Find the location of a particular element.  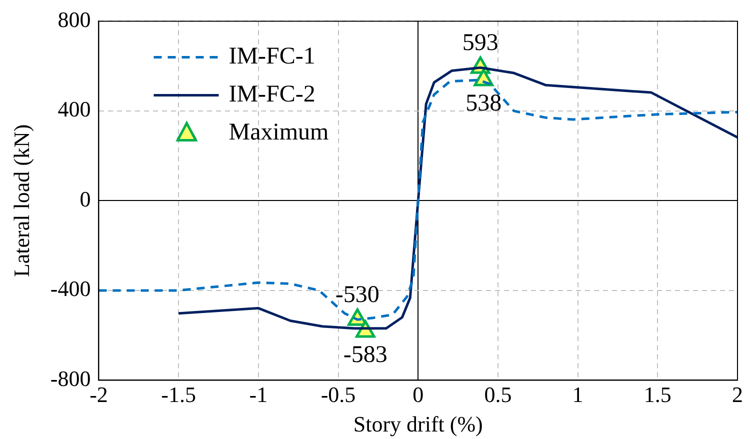

y-tick-label: -800 is located at coordinates (70, 378).